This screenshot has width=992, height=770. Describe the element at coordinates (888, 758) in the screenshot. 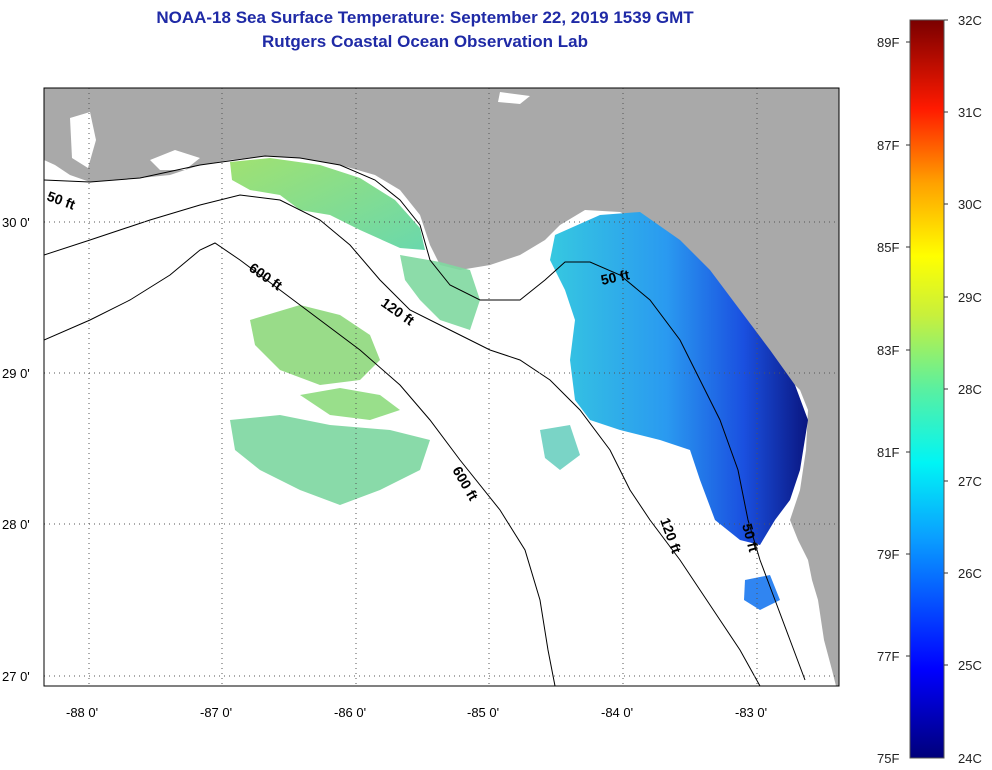

I see `colorbar-f-75: 75F` at that location.